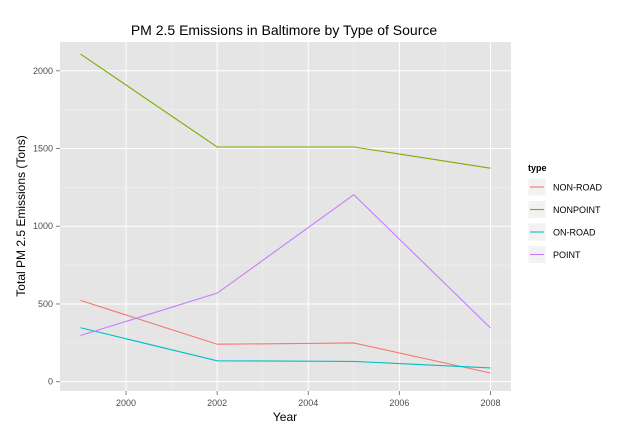 The image size is (643, 436). Describe the element at coordinates (45, 304) in the screenshot. I see `y-tick-label: 500` at that location.